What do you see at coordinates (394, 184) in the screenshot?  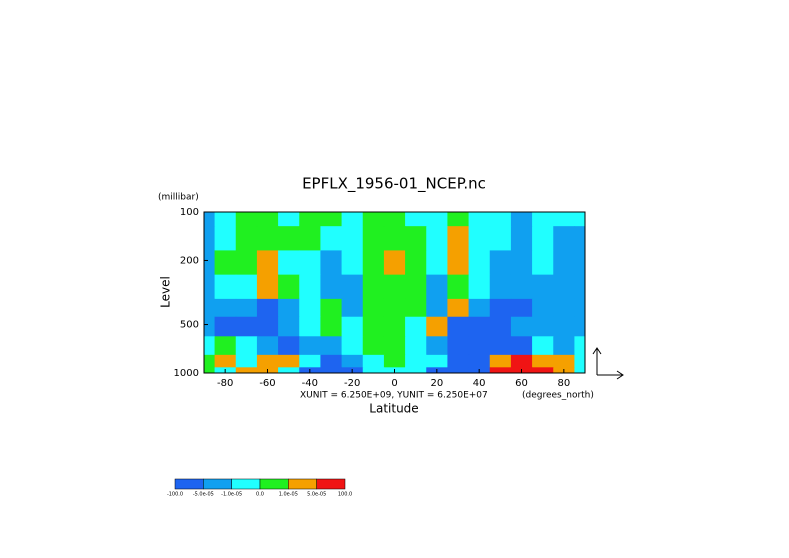 I see `chart-title: EPFLX_1956-01_NCEP.nc` at bounding box center [394, 184].